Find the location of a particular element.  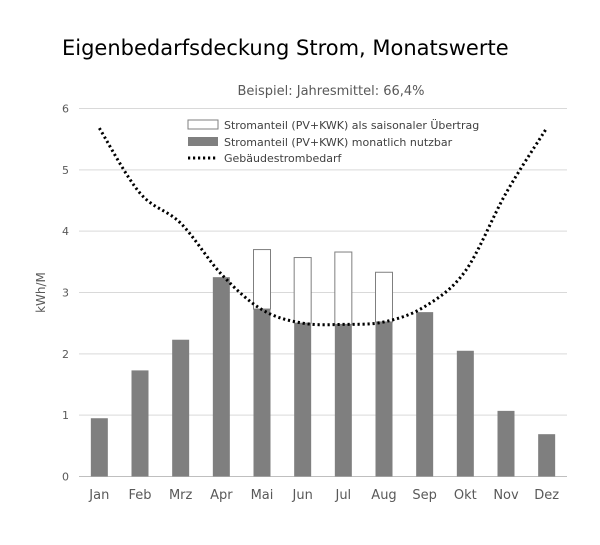

bar-monatlich-nutzbar-jul is located at coordinates (343, 400).